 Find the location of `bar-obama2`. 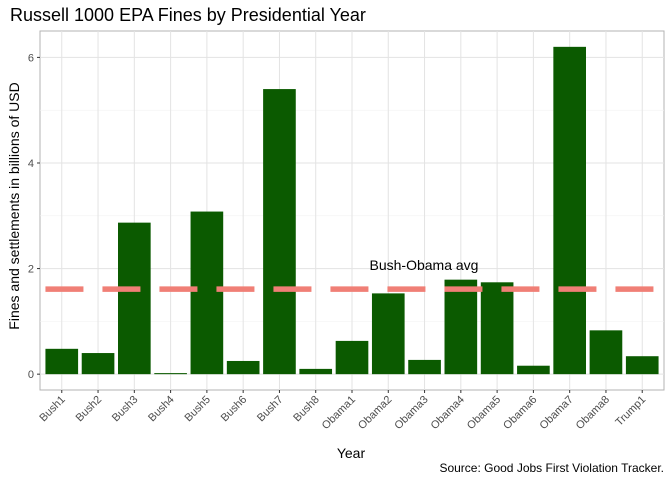

bar-obama2 is located at coordinates (388, 334).